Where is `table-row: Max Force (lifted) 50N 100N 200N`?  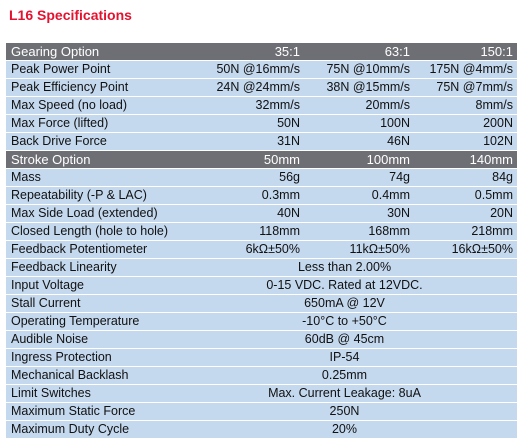
table-row: Max Force (lifted) 50N 100N 200N is located at coordinates (261, 123).